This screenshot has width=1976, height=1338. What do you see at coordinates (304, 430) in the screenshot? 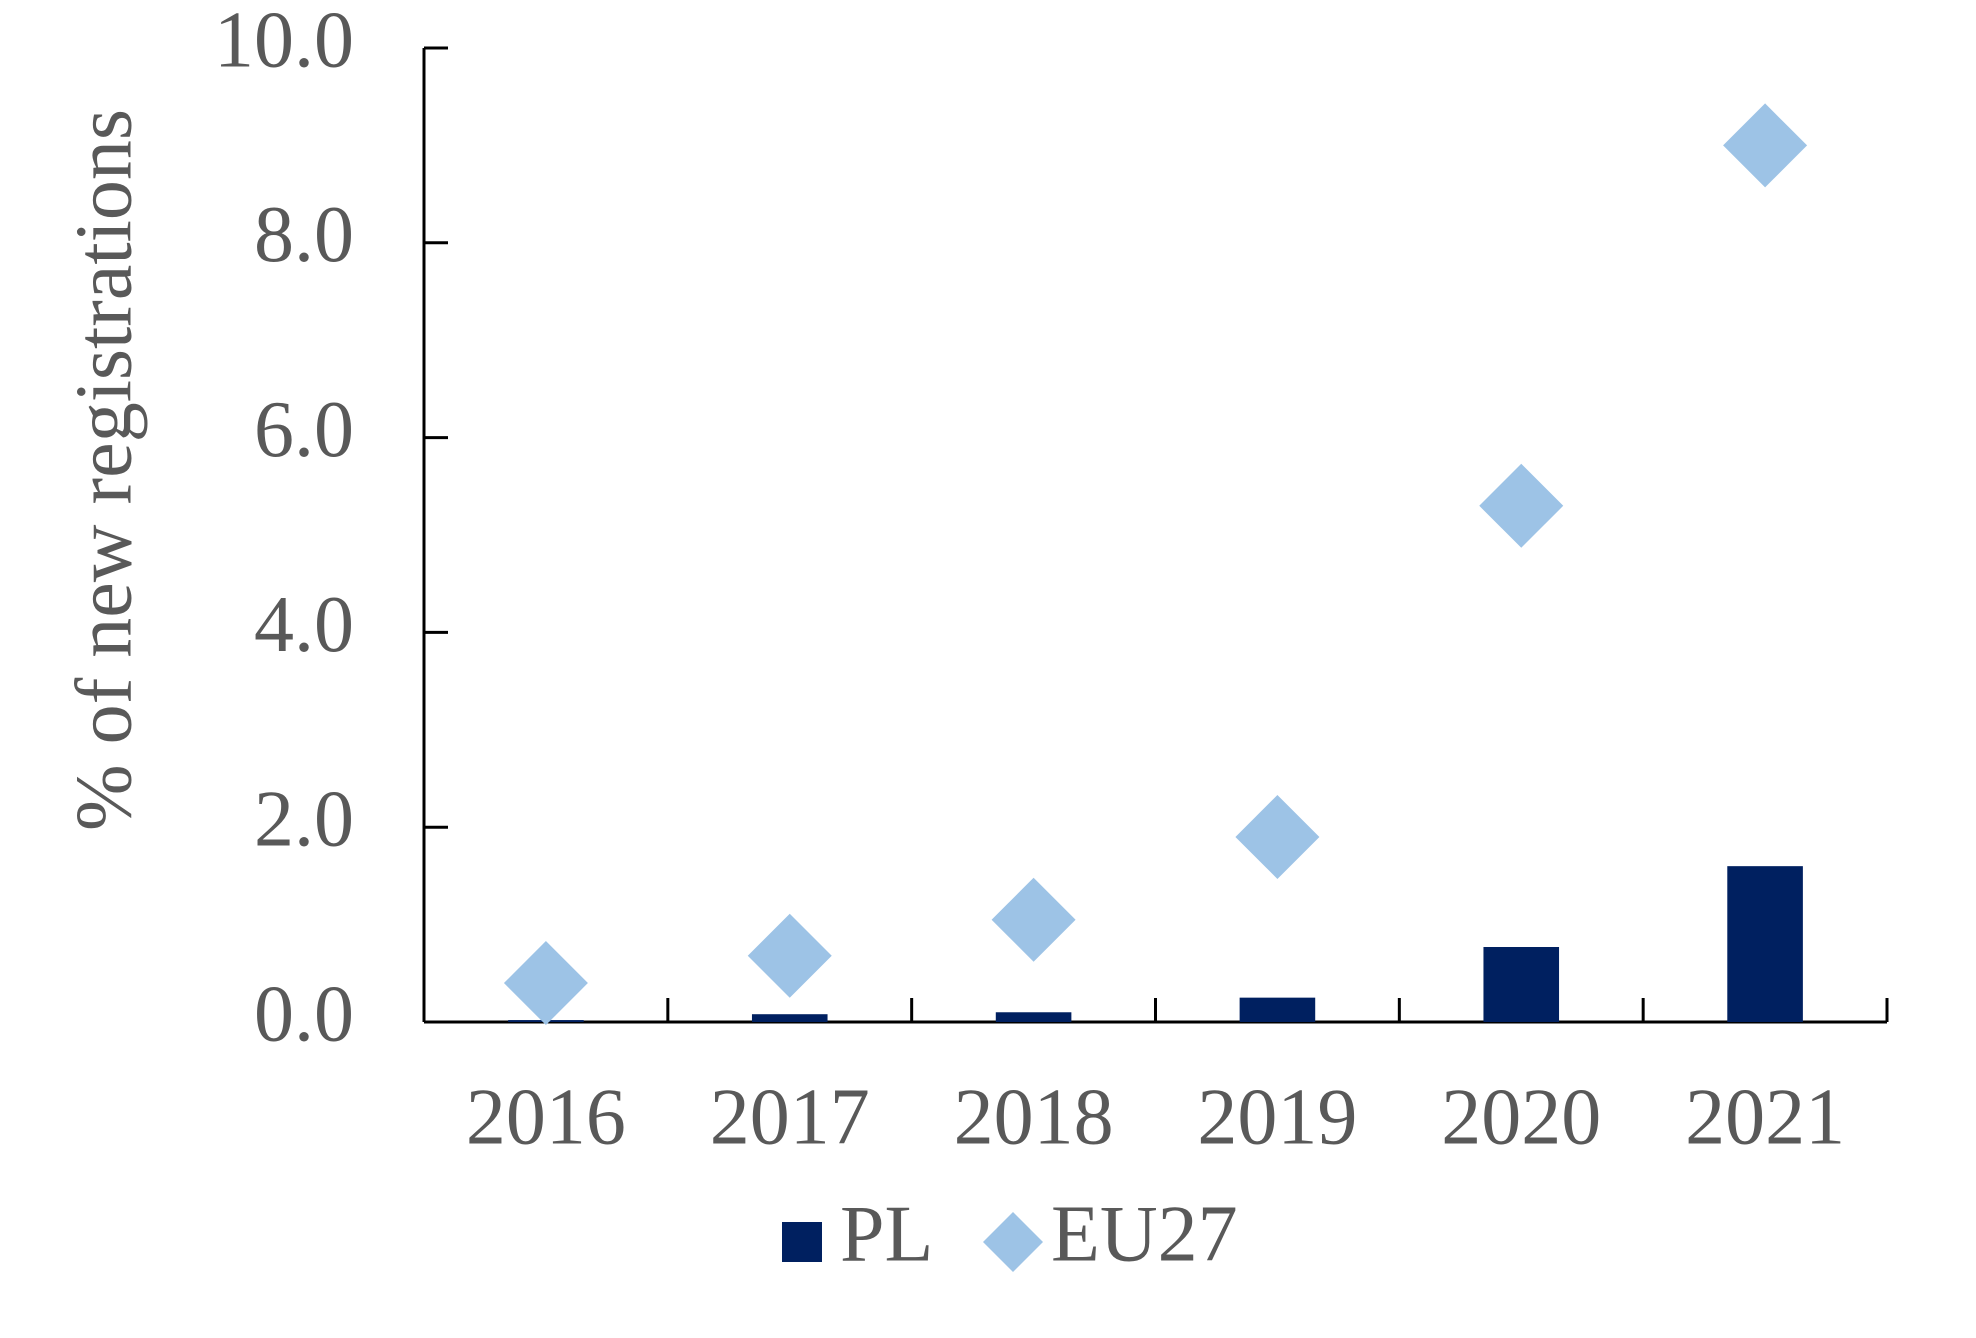
I see `y-tick-label: 6.0` at bounding box center [304, 430].